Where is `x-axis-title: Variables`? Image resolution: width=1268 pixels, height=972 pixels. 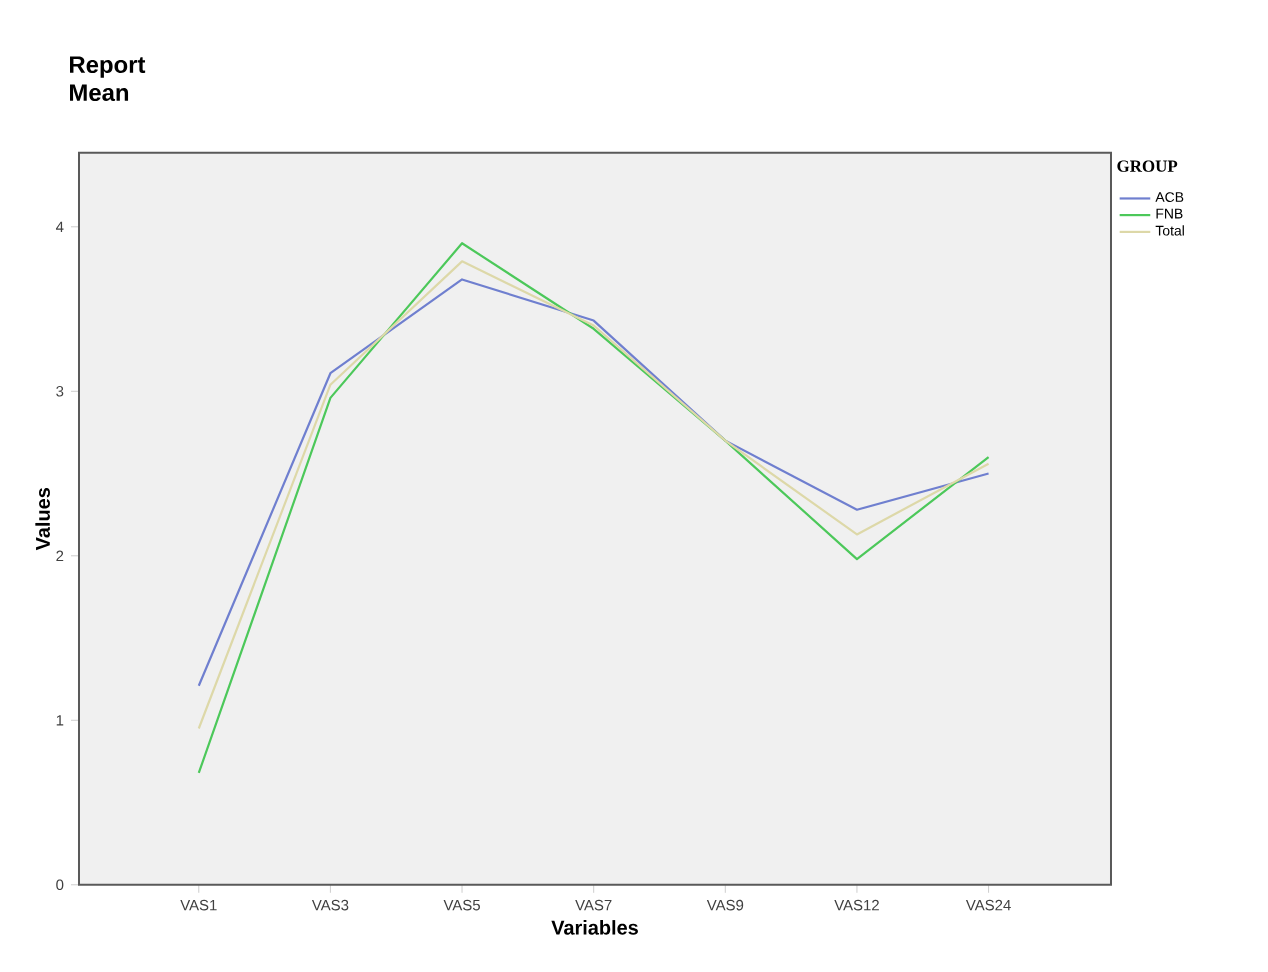
x-axis-title: Variables is located at coordinates (594, 927).